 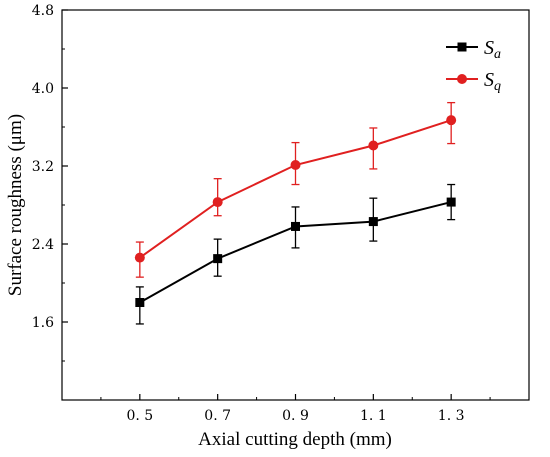 What do you see at coordinates (43, 167) in the screenshot?
I see `y-tick-label: 3.2` at bounding box center [43, 167].